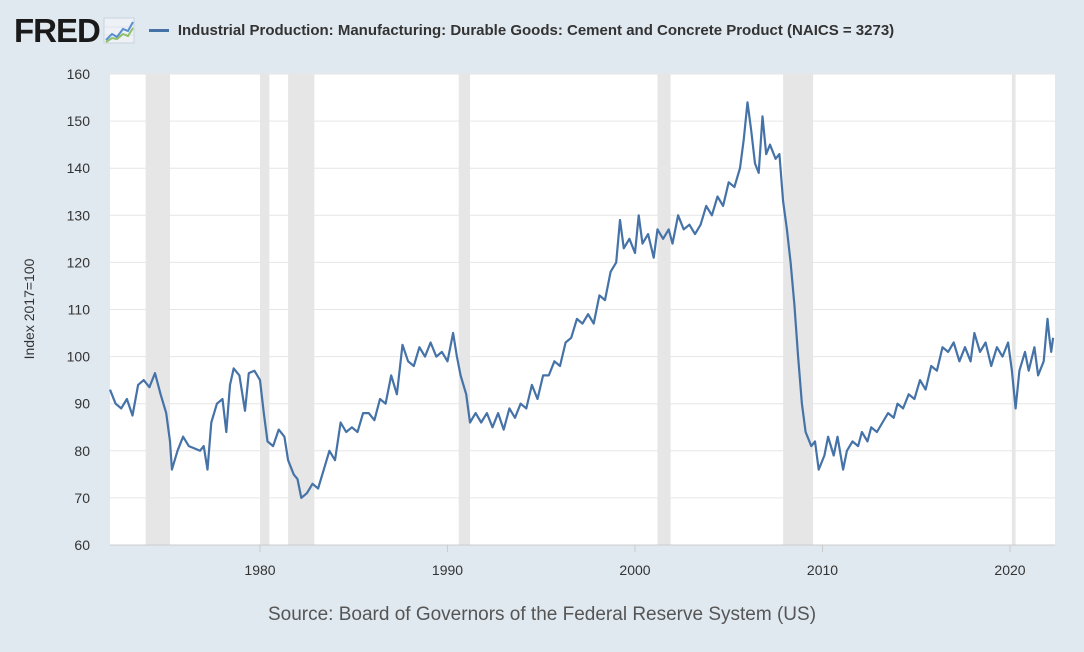 Image resolution: width=1084 pixels, height=652 pixels. What do you see at coordinates (82, 451) in the screenshot?
I see `y-tick-label: 80` at bounding box center [82, 451].